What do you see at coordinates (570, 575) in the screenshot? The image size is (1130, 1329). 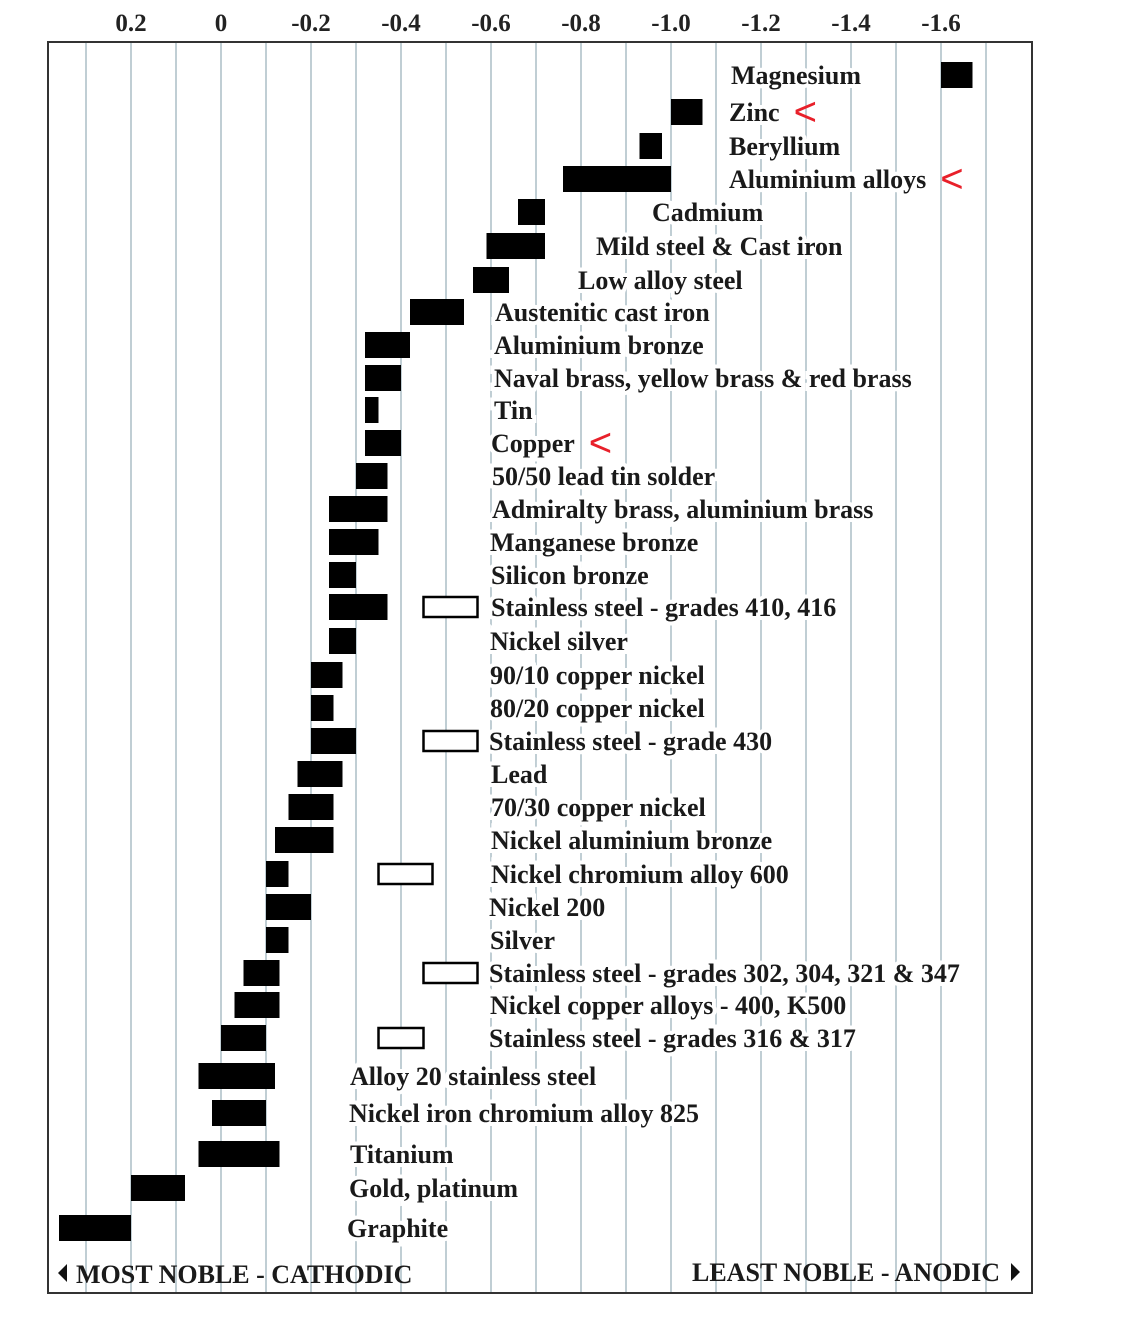 I see `series-label: Silicon bronze` at bounding box center [570, 575].